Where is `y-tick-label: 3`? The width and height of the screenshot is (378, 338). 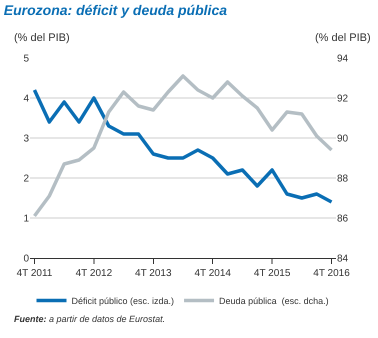
y-tick-label: 3 is located at coordinates (26, 139).